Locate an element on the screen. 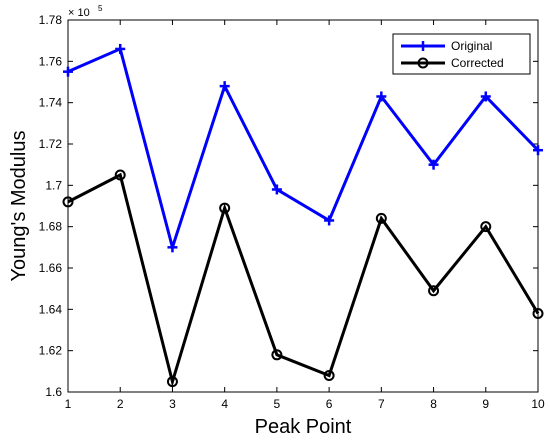 This screenshot has width=550, height=441. y-axis-title: Young's Modulus is located at coordinates (19, 206).